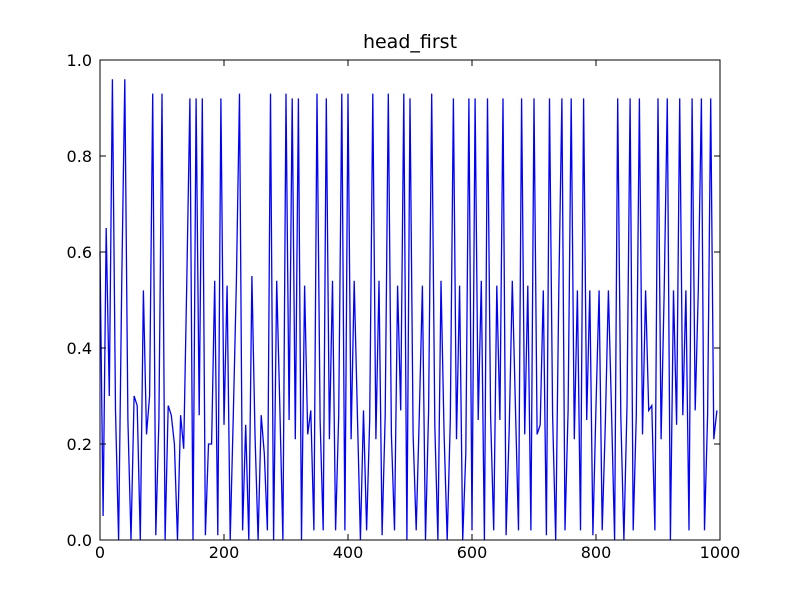  I want to click on y-tick-label: 0.6, so click(79, 252).